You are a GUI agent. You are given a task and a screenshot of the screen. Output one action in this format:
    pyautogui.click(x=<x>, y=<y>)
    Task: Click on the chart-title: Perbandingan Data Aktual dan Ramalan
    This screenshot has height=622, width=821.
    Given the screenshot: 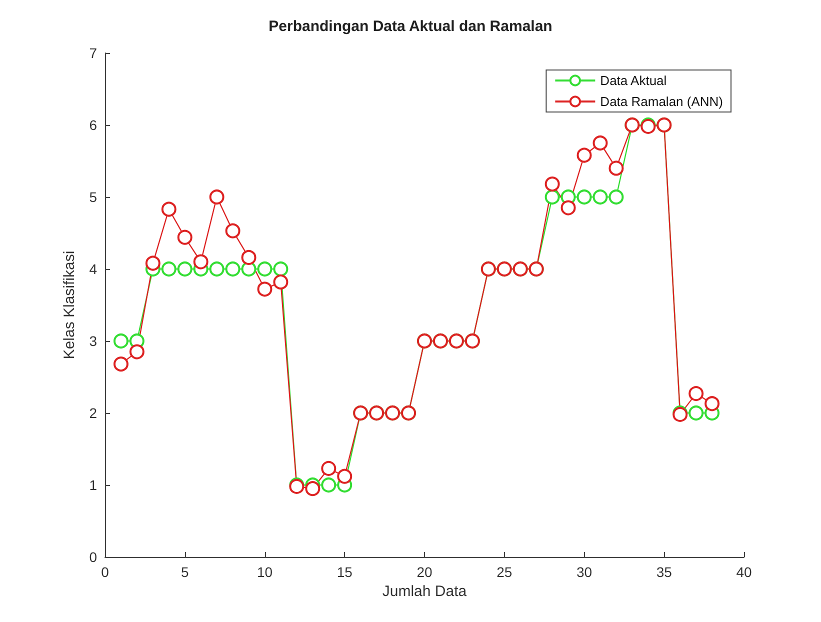 What is the action you would take?
    pyautogui.click(x=410, y=26)
    